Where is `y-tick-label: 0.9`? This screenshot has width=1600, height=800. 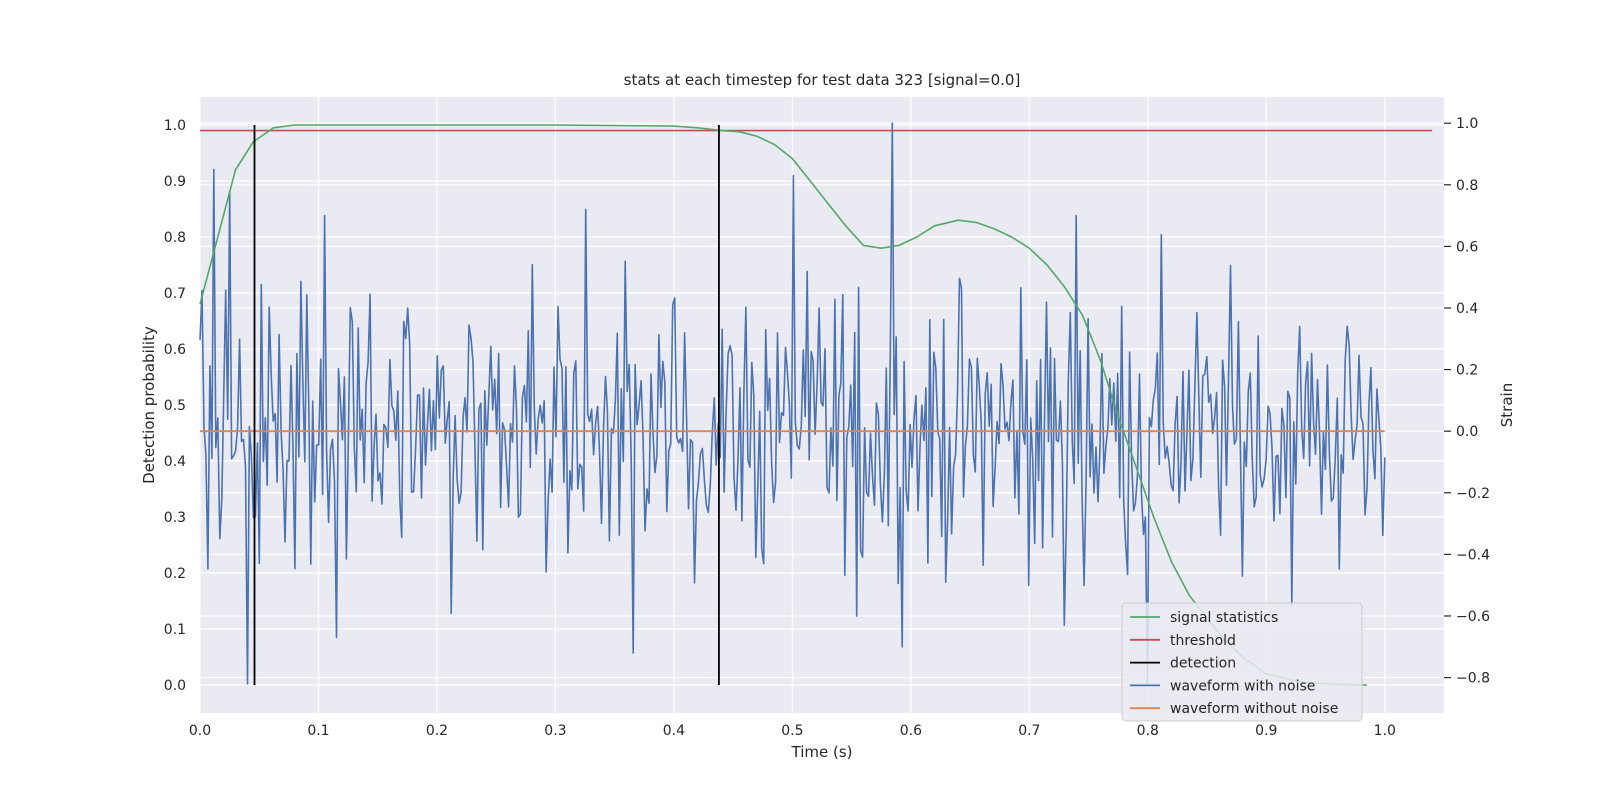
y-tick-label: 0.9 is located at coordinates (175, 182).